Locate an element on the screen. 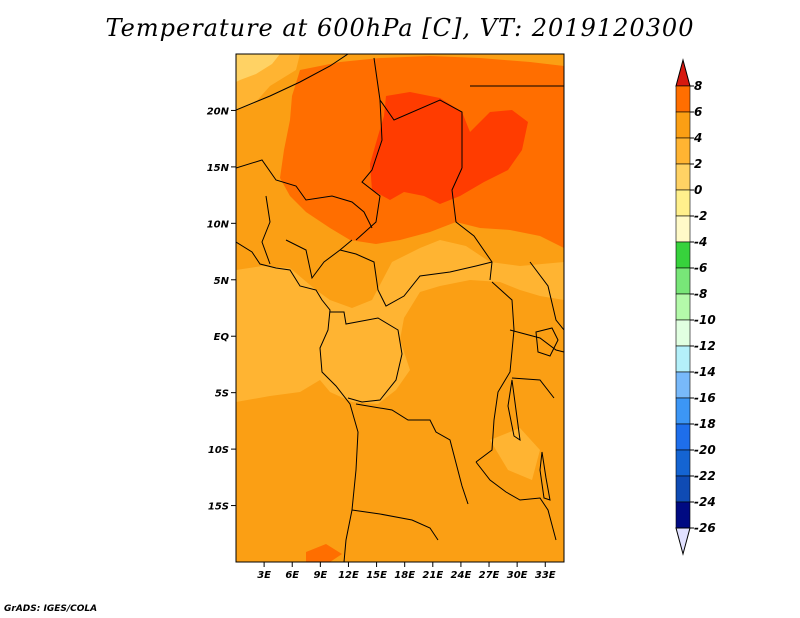 The height and width of the screenshot is (618, 800). colorbar-label: -18 is located at coordinates (705, 424).